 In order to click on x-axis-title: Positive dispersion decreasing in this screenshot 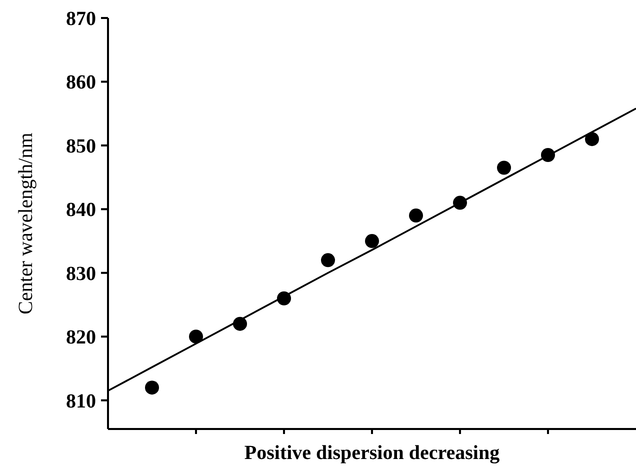, I will do `click(372, 453)`.